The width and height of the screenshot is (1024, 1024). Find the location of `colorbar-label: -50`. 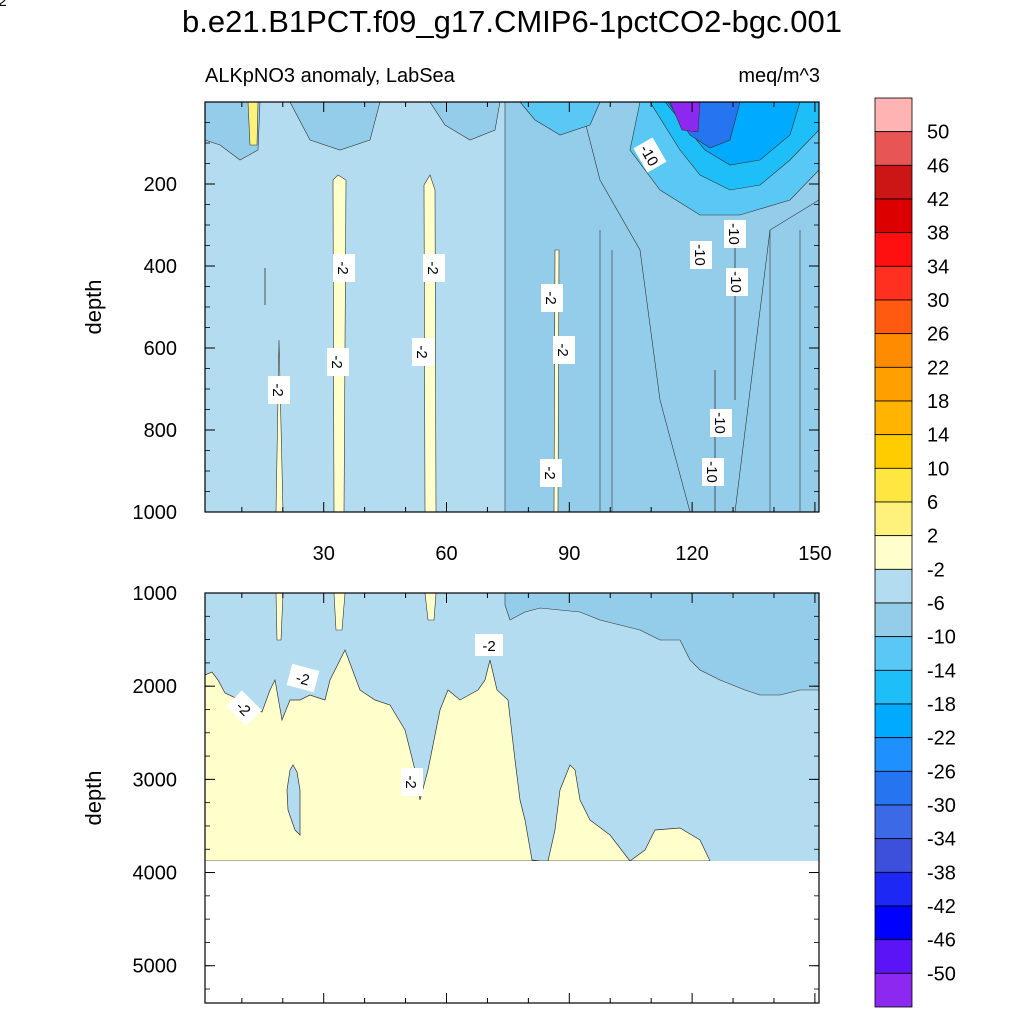

colorbar-label: -50 is located at coordinates (941, 974).